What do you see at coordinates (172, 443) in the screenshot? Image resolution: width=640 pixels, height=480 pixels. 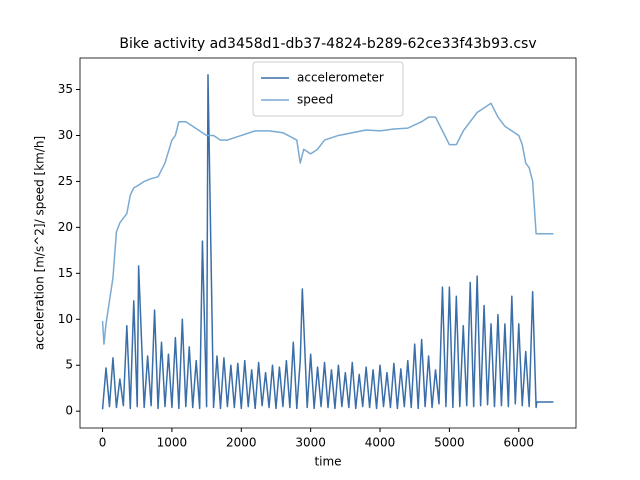 I see `x-tick-label: 1000` at bounding box center [172, 443].